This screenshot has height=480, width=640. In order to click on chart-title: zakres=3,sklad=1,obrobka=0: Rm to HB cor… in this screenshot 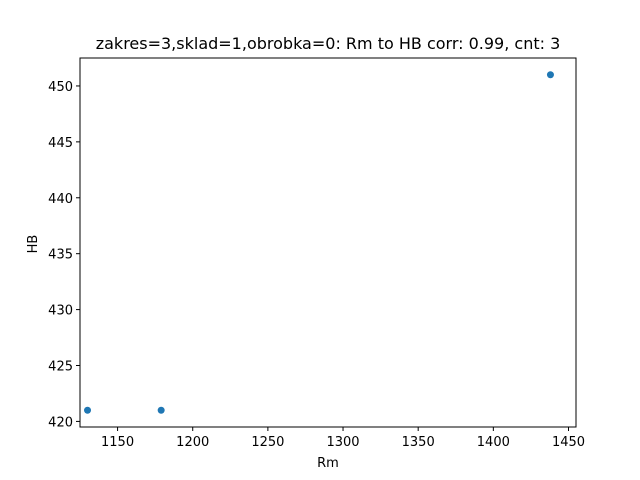, I will do `click(328, 43)`.